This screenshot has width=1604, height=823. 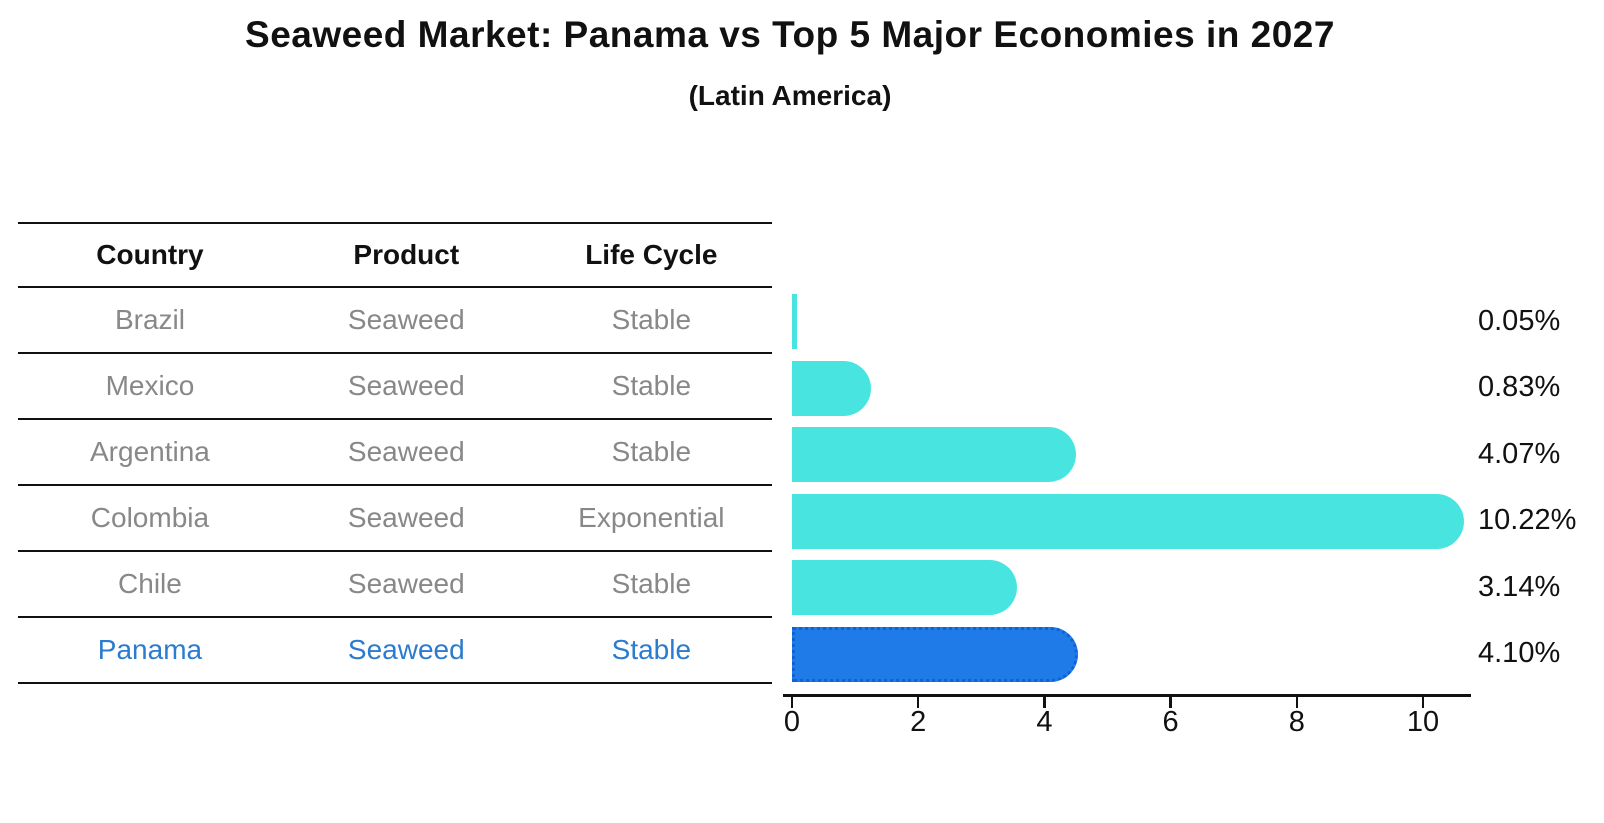 I want to click on bar-argentina, so click(x=934, y=454).